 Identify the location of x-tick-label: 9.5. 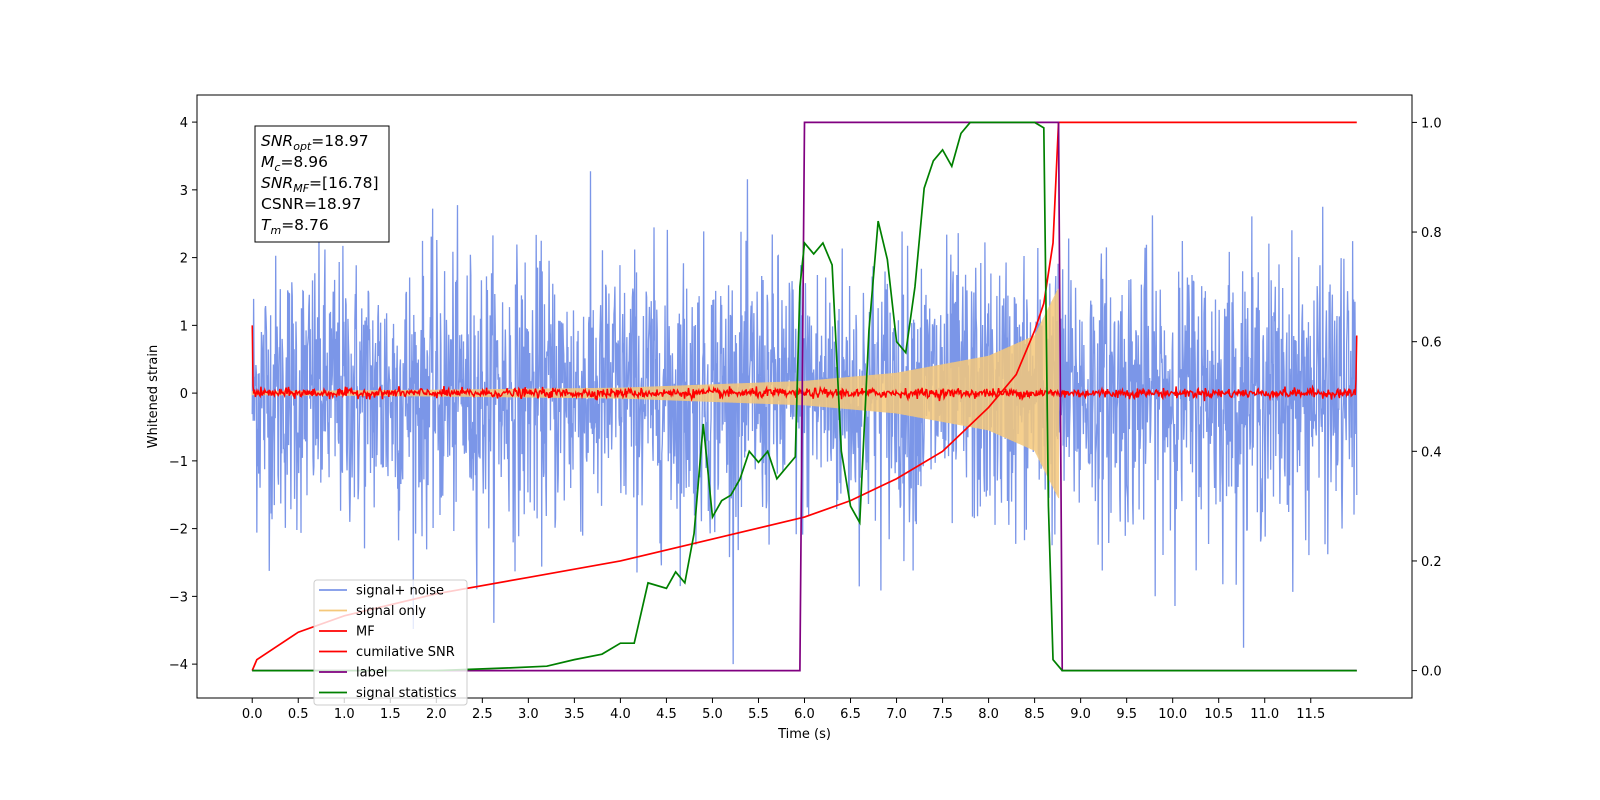
(1126, 714).